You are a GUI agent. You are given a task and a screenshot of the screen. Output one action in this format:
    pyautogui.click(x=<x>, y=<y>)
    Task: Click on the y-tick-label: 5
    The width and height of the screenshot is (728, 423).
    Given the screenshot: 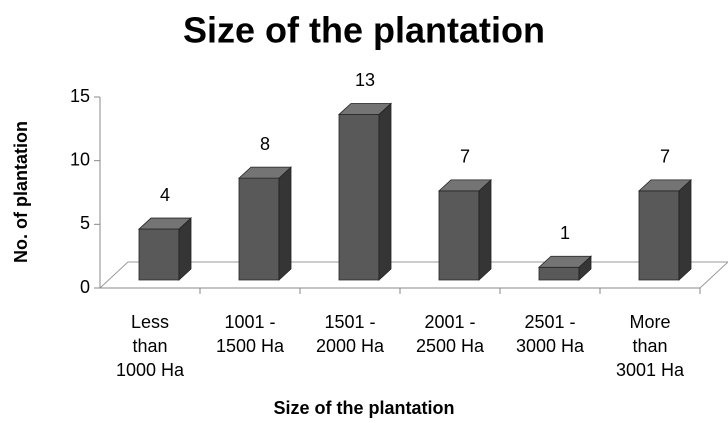 What is the action you would take?
    pyautogui.click(x=85, y=223)
    